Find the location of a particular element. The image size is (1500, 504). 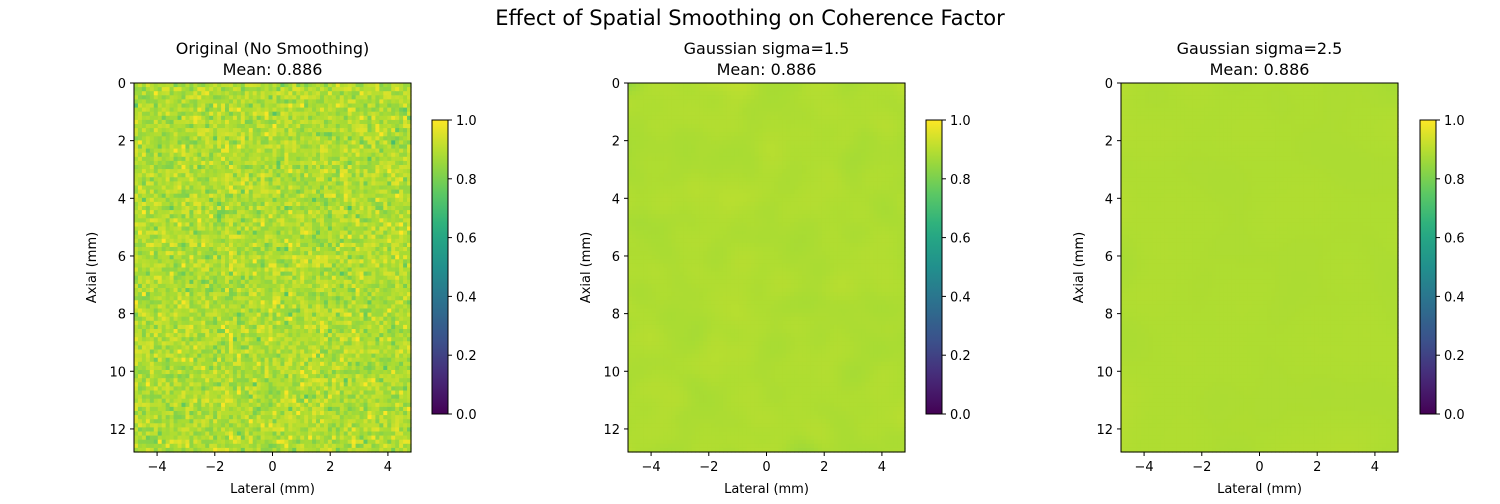

panel-title-2: Gaussian sigma=1.5 is located at coordinates (767, 48).